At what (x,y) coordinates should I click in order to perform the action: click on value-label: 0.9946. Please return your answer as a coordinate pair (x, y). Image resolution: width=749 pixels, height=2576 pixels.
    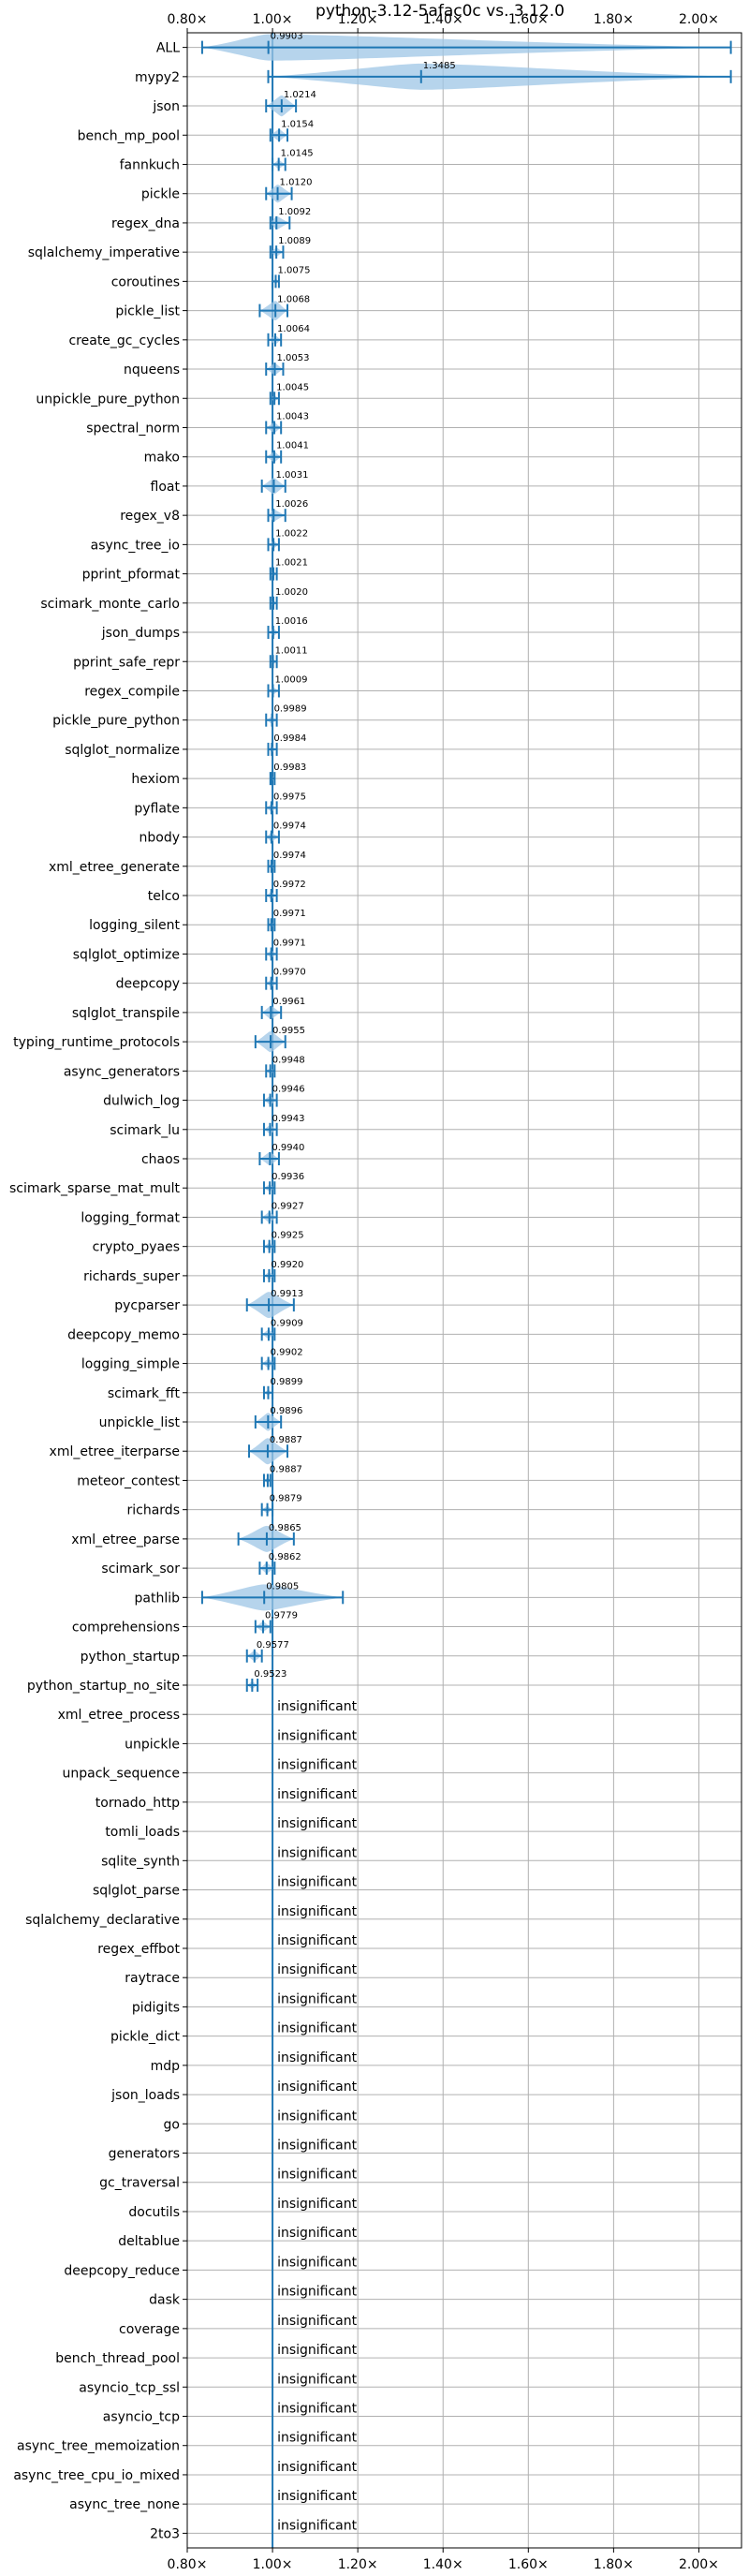
    Looking at the image, I should click on (288, 1090).